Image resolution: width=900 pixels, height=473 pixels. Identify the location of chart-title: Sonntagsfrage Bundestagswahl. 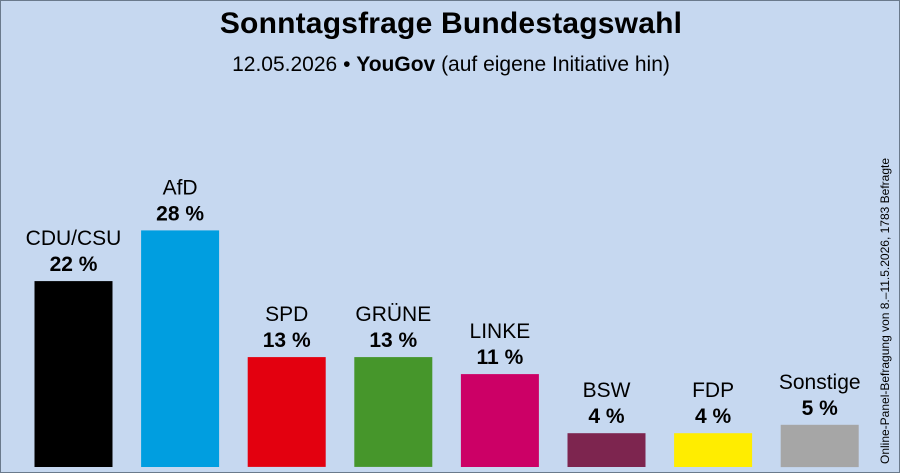
(451, 23).